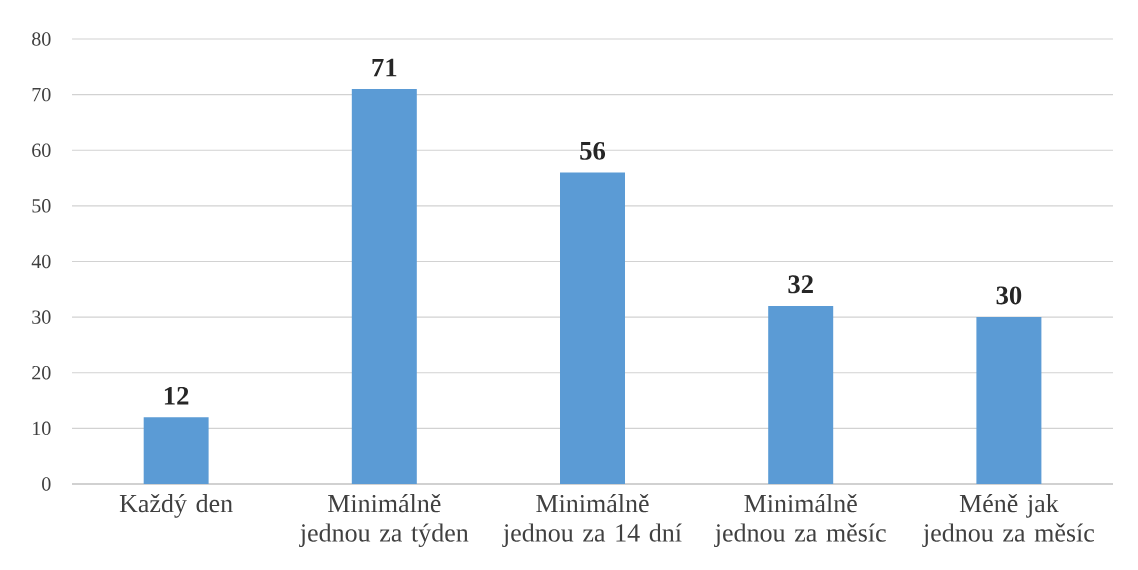 The image size is (1138, 570). What do you see at coordinates (41, 39) in the screenshot?
I see `y-tick-label: 80` at bounding box center [41, 39].